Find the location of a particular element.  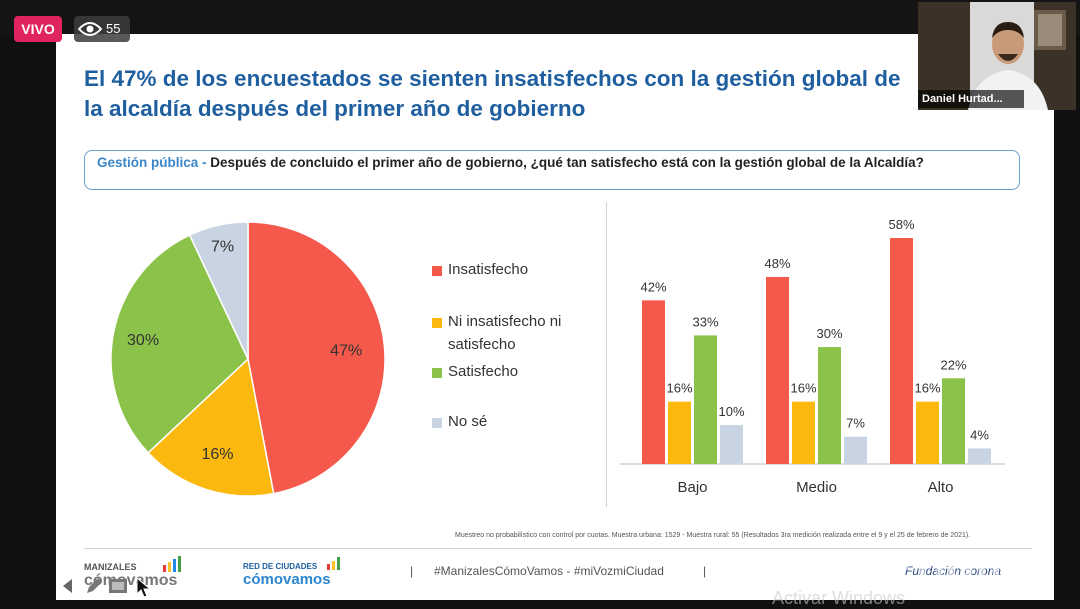

bar-label-bajo-insatisfecho: 42% is located at coordinates (653, 286).